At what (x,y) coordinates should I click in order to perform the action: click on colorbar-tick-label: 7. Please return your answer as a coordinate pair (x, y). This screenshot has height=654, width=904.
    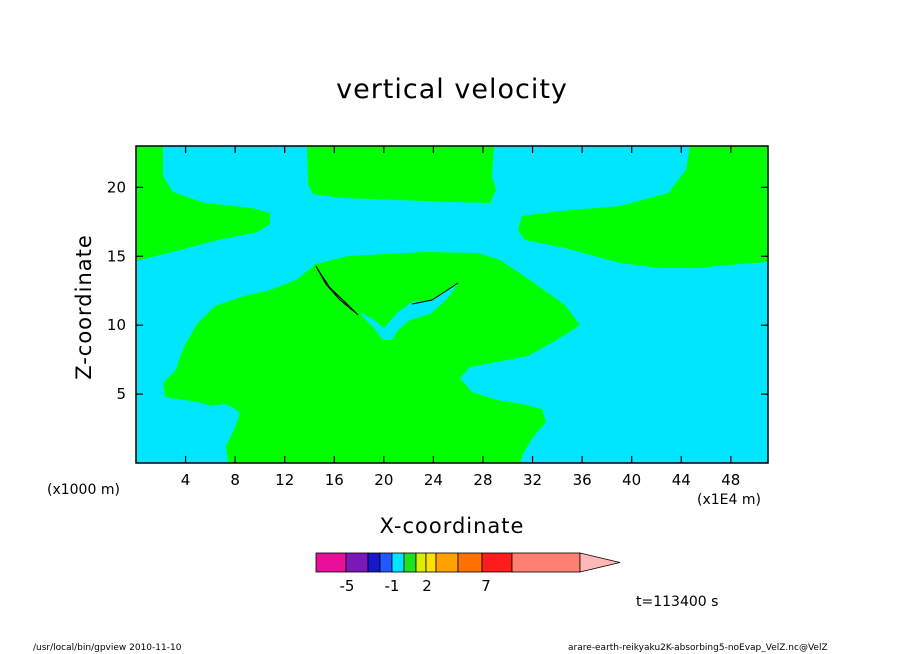
    Looking at the image, I should click on (486, 586).